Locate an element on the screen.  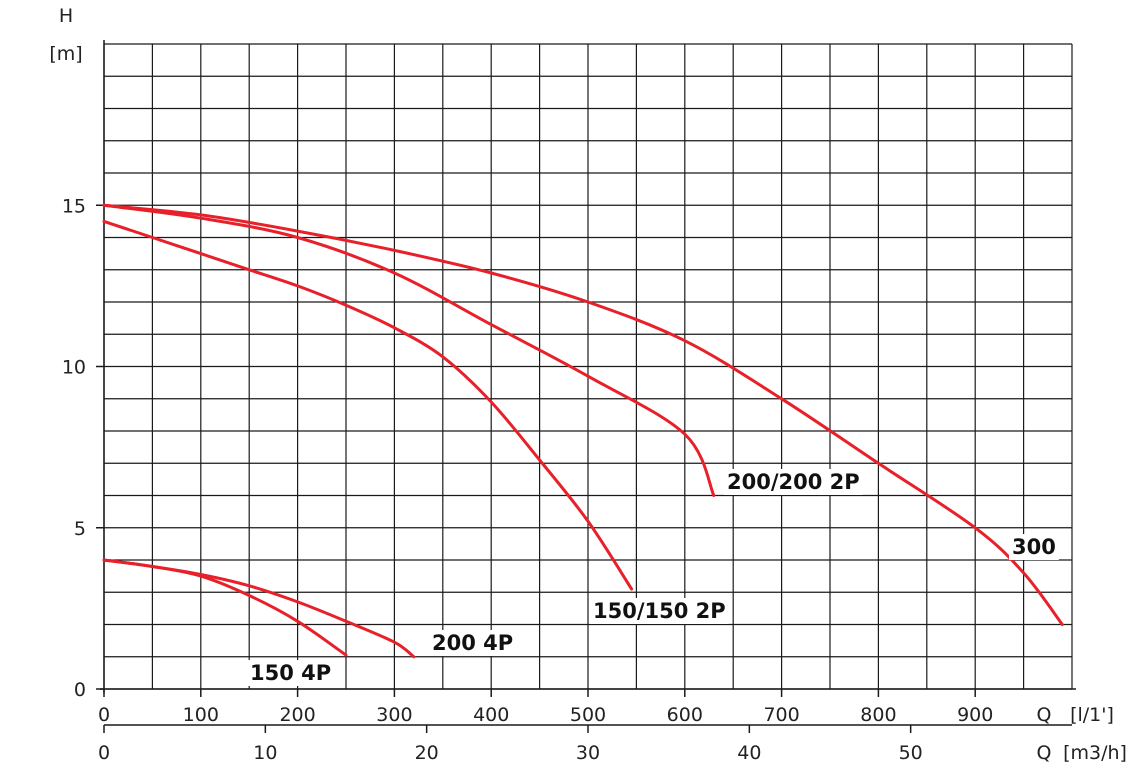
curve-label: 200 4P is located at coordinates (472, 643).